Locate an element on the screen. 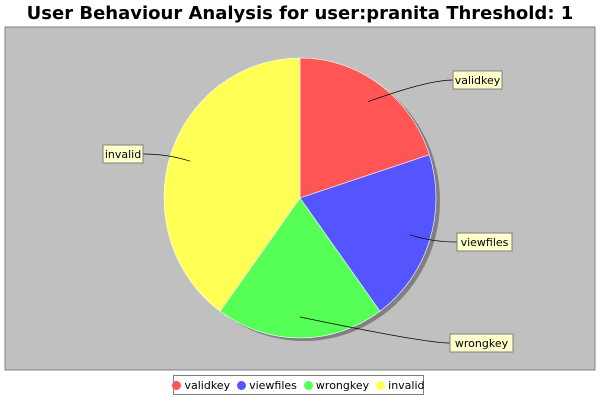 This screenshot has width=600, height=400. legend-label-validkey: validkey is located at coordinates (207, 385).